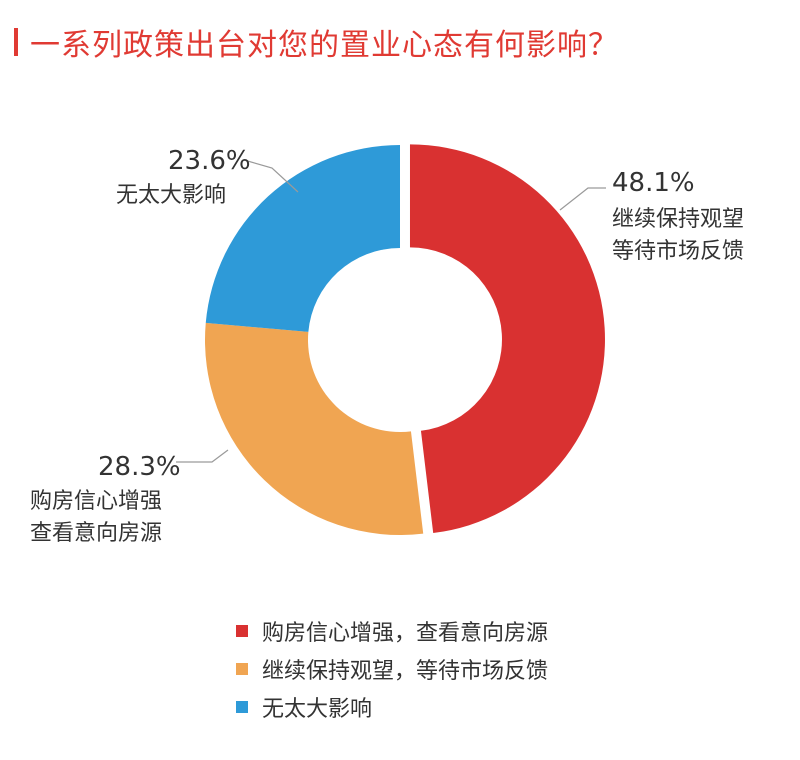 Image resolution: width=800 pixels, height=760 pixels. Describe the element at coordinates (653, 183) in the screenshot. I see `callout-pct-slice-0: 48.1%` at that location.